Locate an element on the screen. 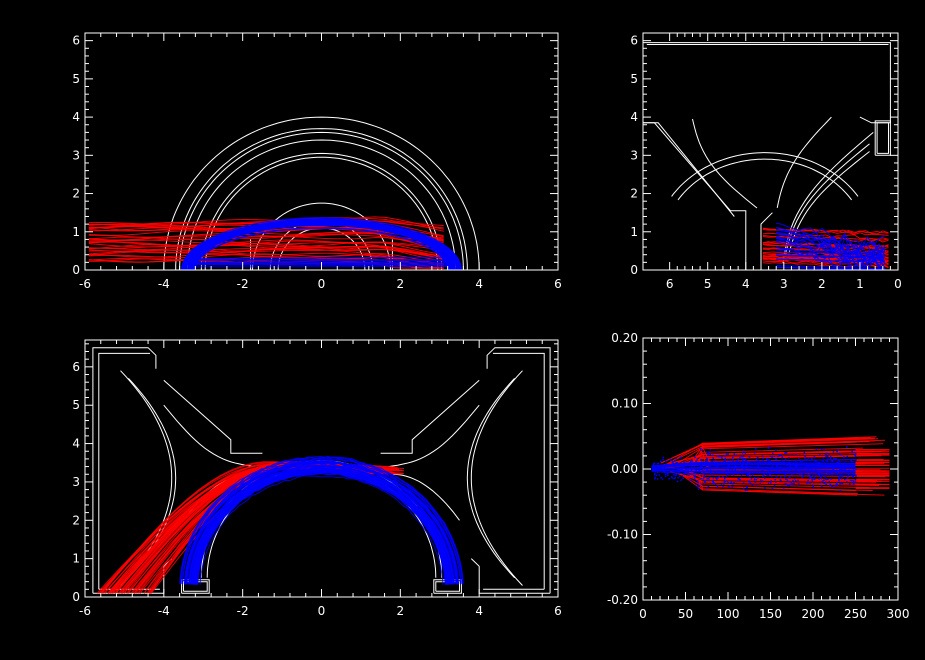 The width and height of the screenshot is (925, 660). bottom-left-ytick-label: 4 is located at coordinates (76, 444).